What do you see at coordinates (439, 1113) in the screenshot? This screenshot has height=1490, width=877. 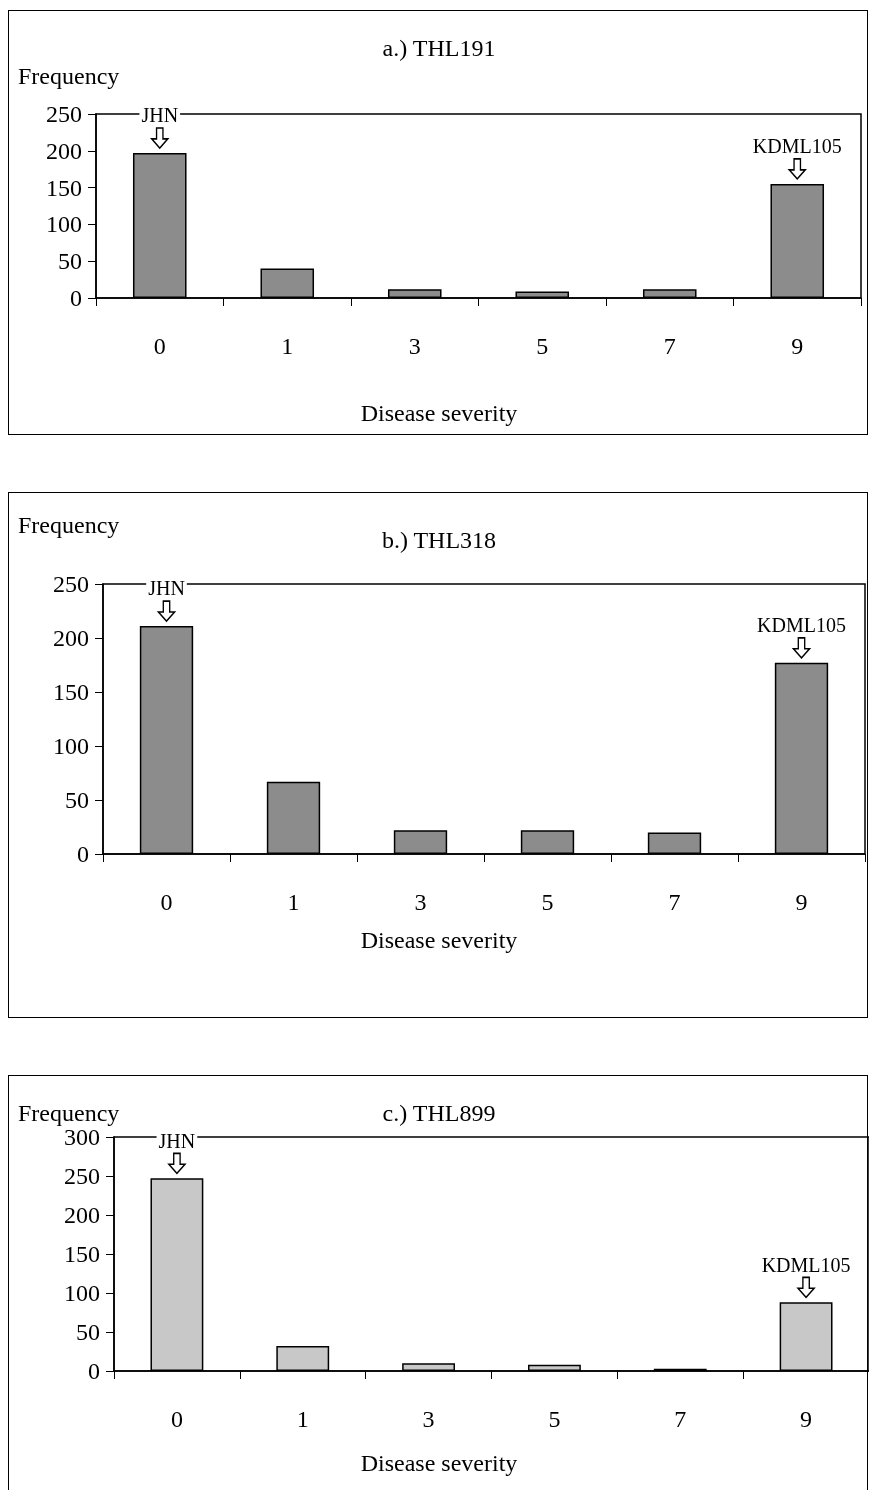 I see `chart-title: c.) THL899` at bounding box center [439, 1113].